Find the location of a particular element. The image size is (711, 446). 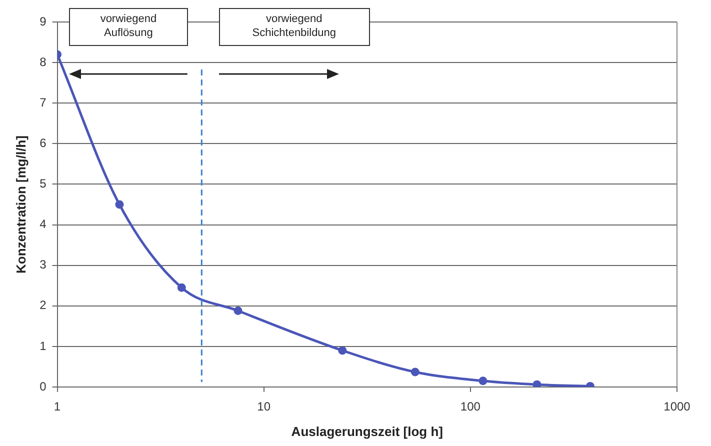

text-box: vorwiegend Schichtenbildung is located at coordinates (294, 27).